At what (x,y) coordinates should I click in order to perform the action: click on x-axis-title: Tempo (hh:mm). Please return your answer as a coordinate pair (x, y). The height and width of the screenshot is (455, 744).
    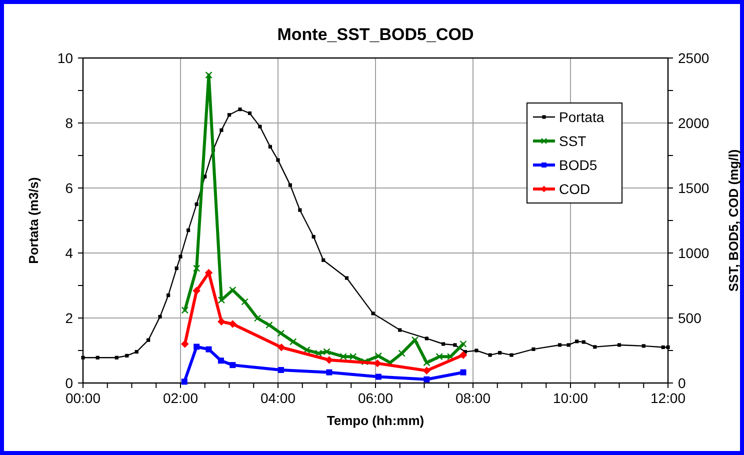
    Looking at the image, I should click on (375, 420).